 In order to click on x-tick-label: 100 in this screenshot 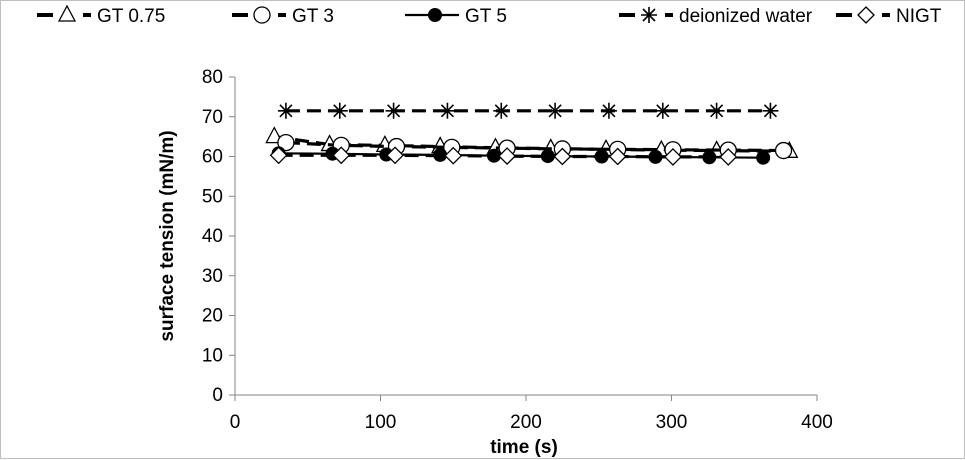, I will do `click(381, 422)`.